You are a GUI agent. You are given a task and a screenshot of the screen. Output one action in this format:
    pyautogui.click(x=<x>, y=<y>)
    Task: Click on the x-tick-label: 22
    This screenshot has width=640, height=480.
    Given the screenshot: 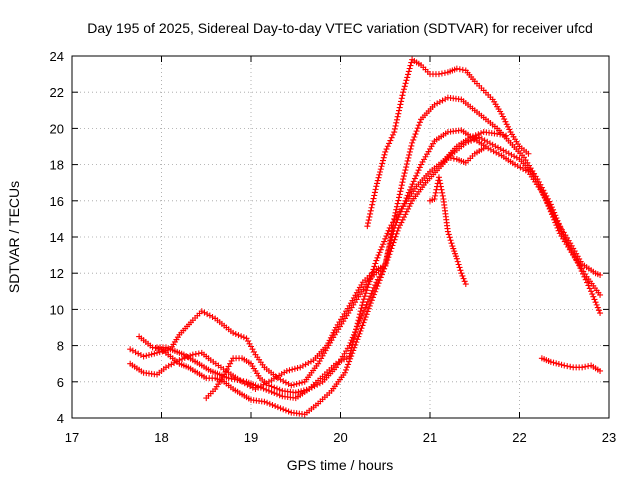 What is the action you would take?
    pyautogui.click(x=519, y=437)
    